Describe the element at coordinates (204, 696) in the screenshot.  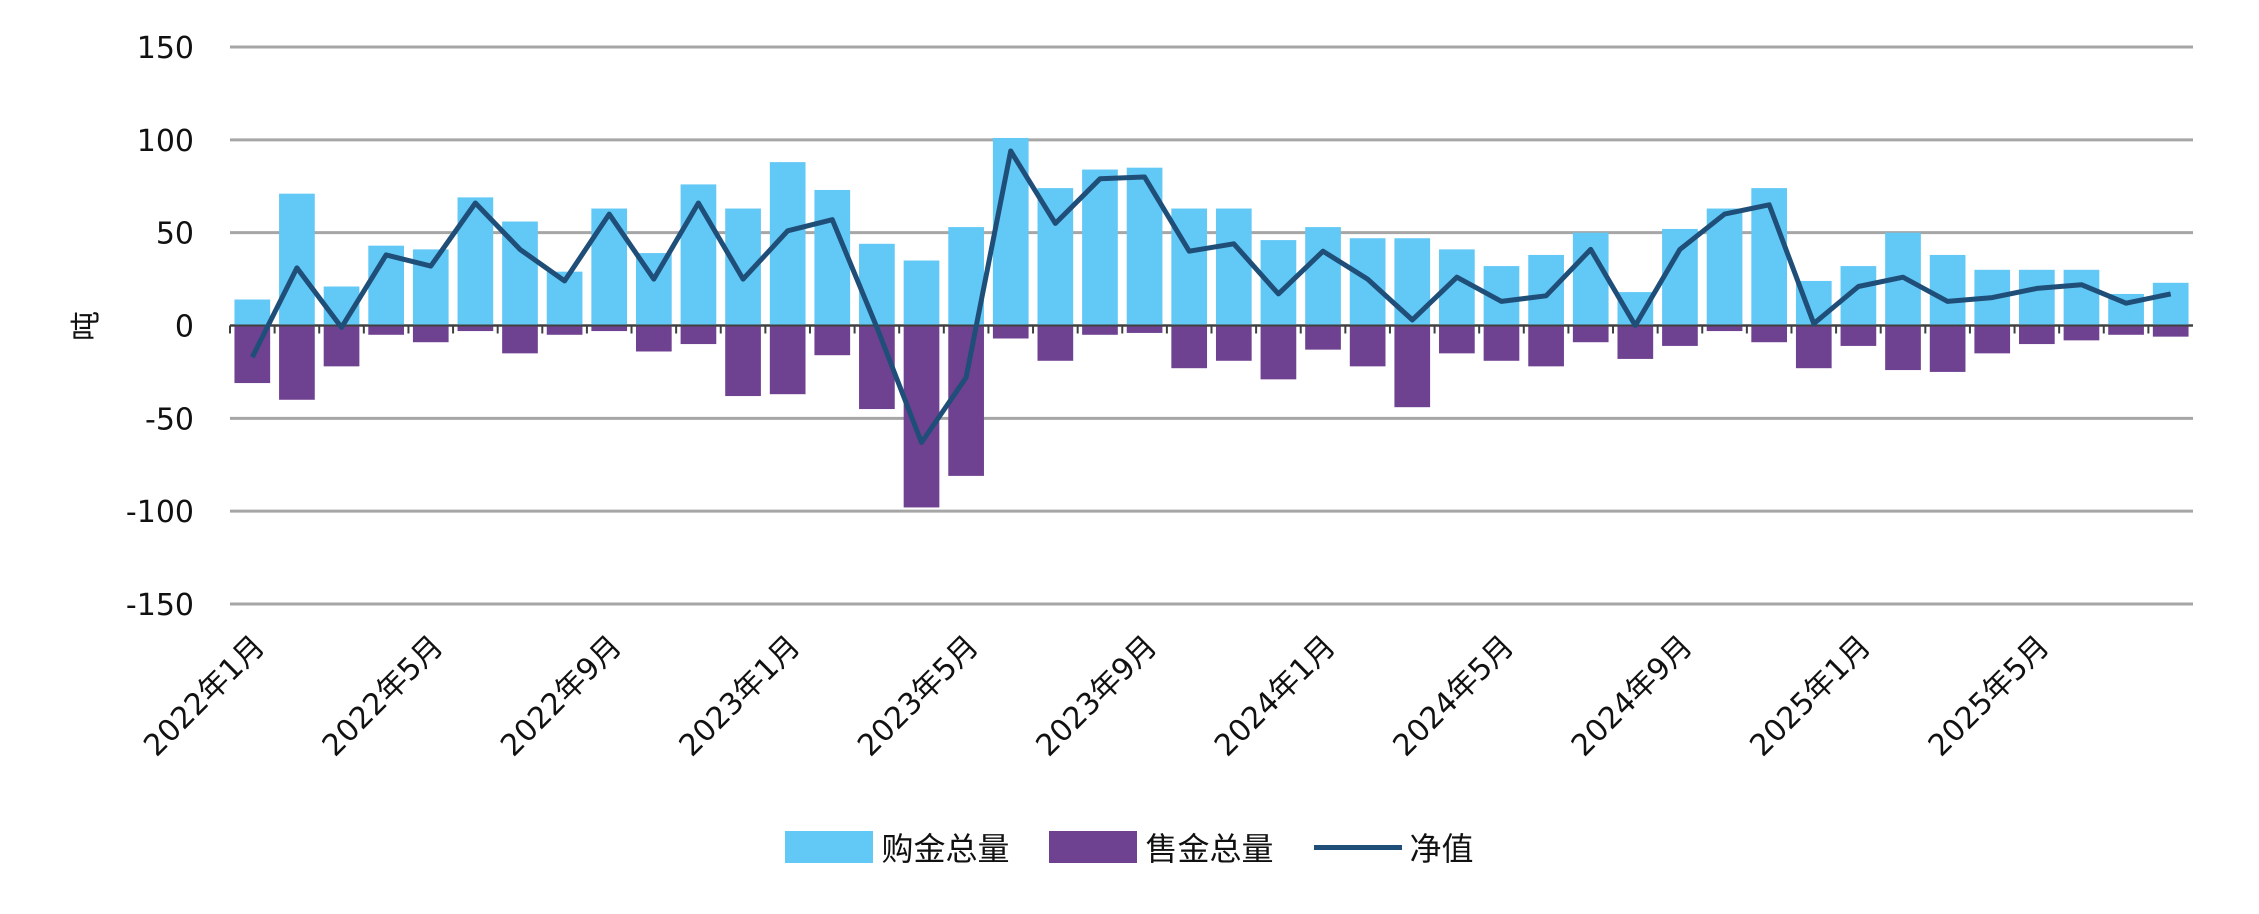
I see `x-tick-label: 2022年1月` at that location.